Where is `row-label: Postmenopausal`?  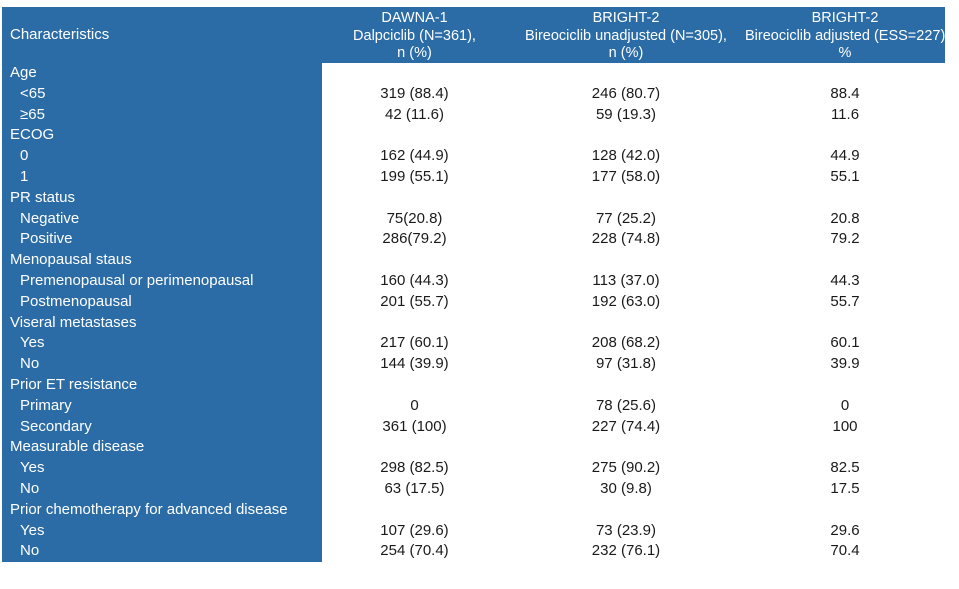 row-label: Postmenopausal is located at coordinates (162, 302).